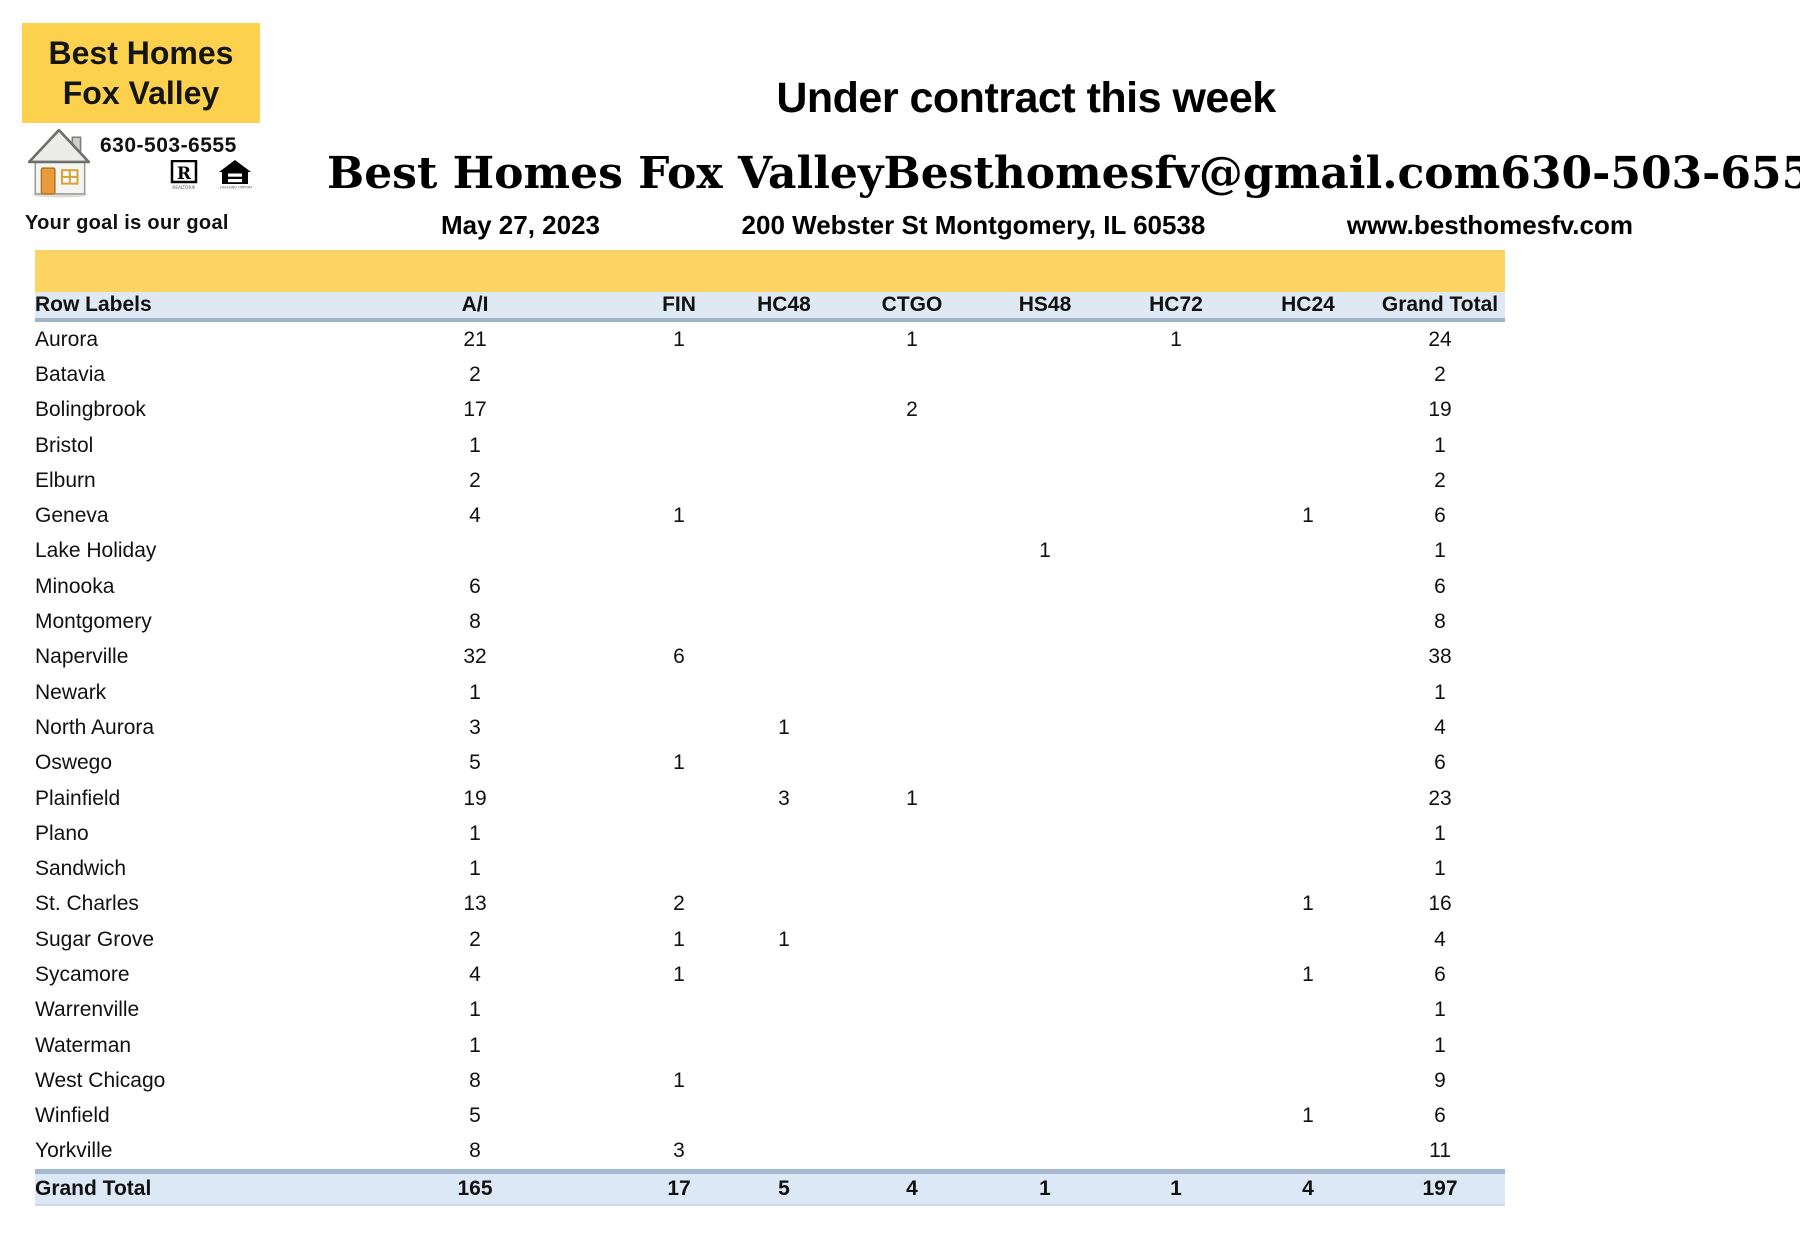 The height and width of the screenshot is (1260, 1800). Describe the element at coordinates (475, 1116) in the screenshot. I see `table-cell: 5` at that location.